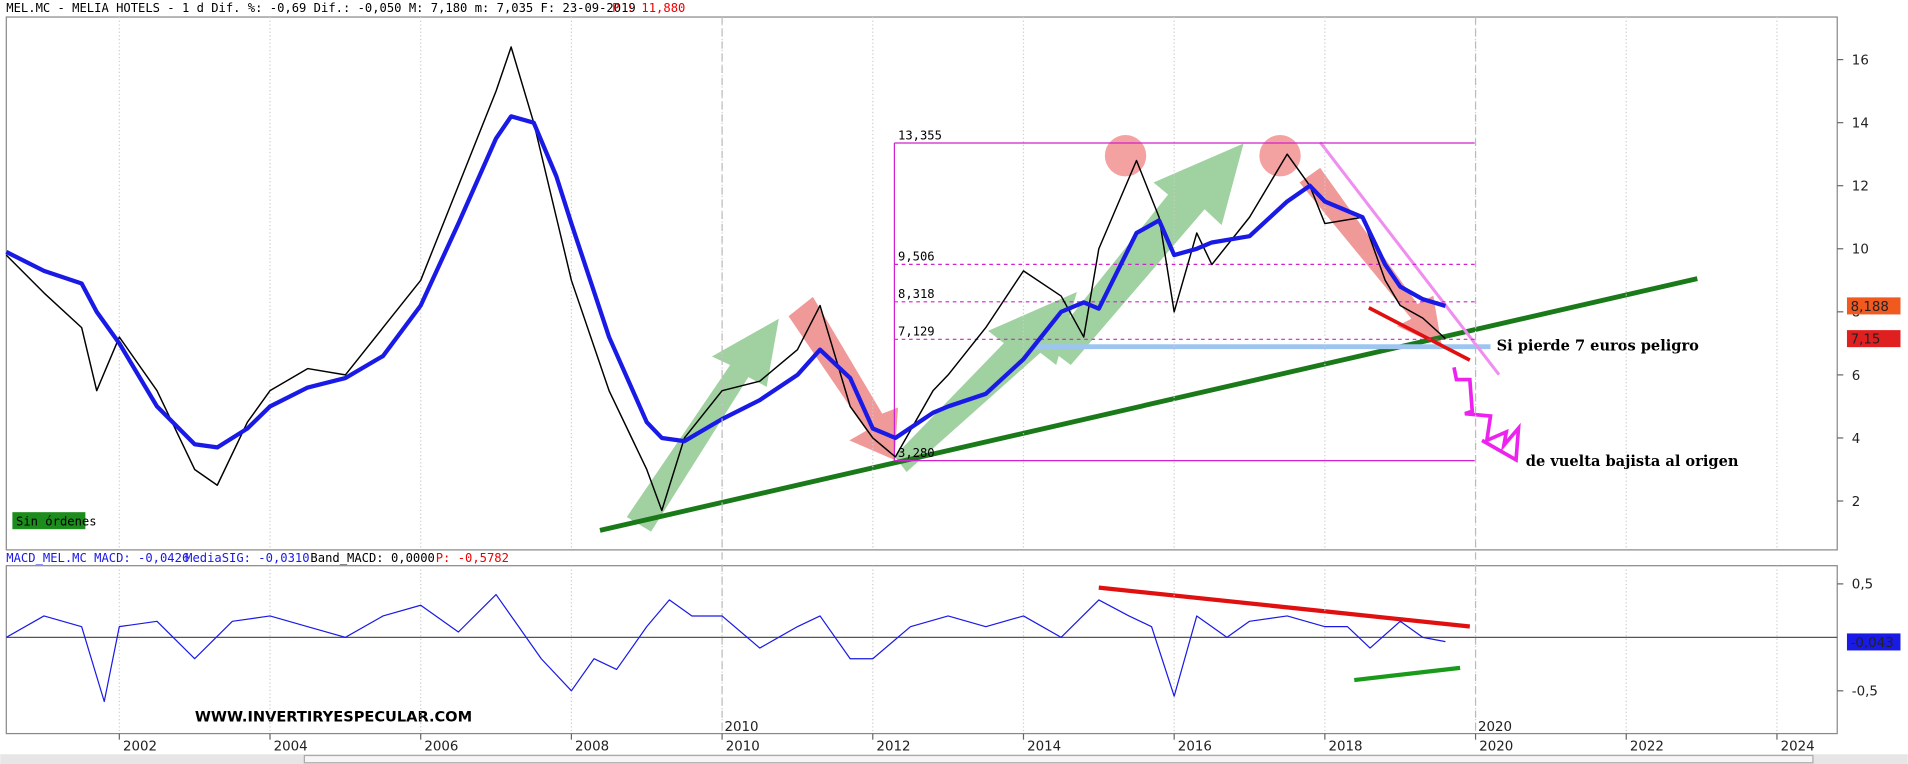 This screenshot has width=1908, height=764. What do you see at coordinates (1647, 747) in the screenshot?
I see `x-tick-label: 2022` at bounding box center [1647, 747].